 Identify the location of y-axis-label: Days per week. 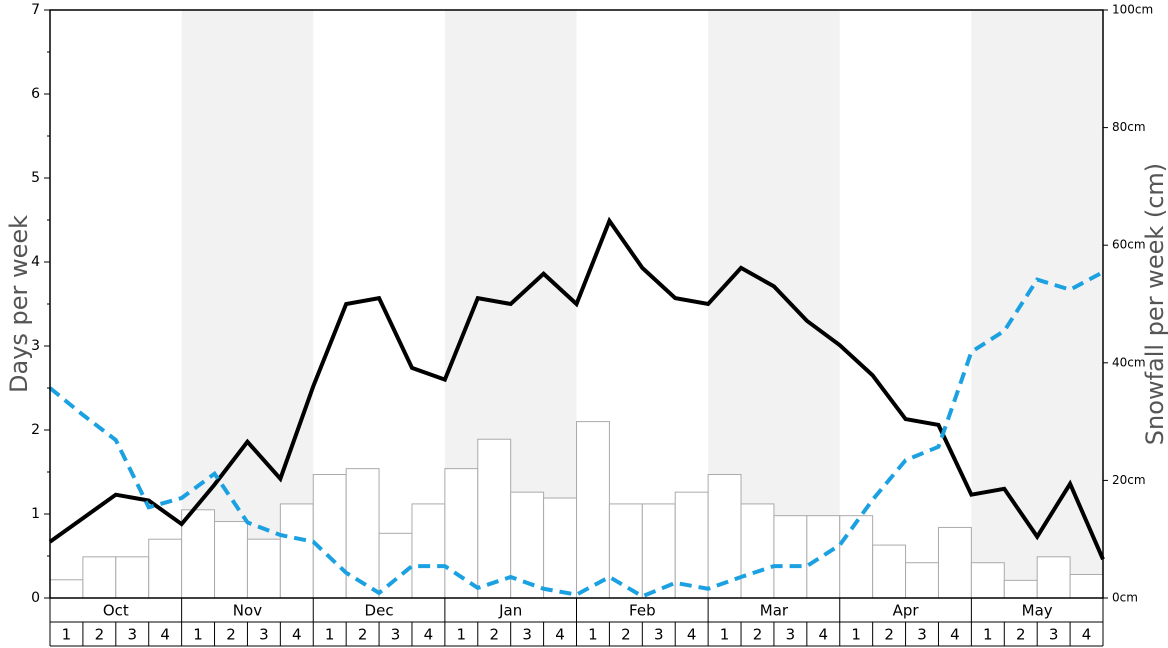
(19, 304).